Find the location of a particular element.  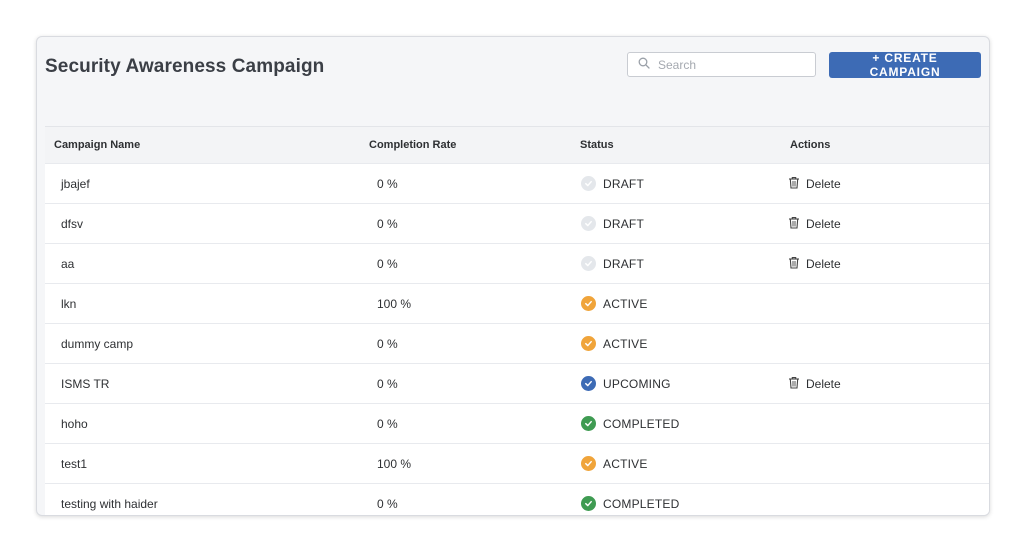

create-campaign-button: + CREATE CAMPAIGN is located at coordinates (905, 65).